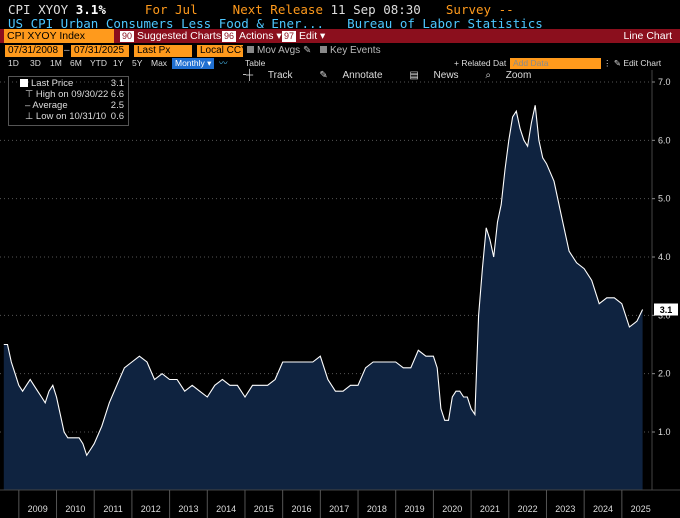  Describe the element at coordinates (375, 9) in the screenshot. I see `release-time: 11 Sep 08:30` at that location.